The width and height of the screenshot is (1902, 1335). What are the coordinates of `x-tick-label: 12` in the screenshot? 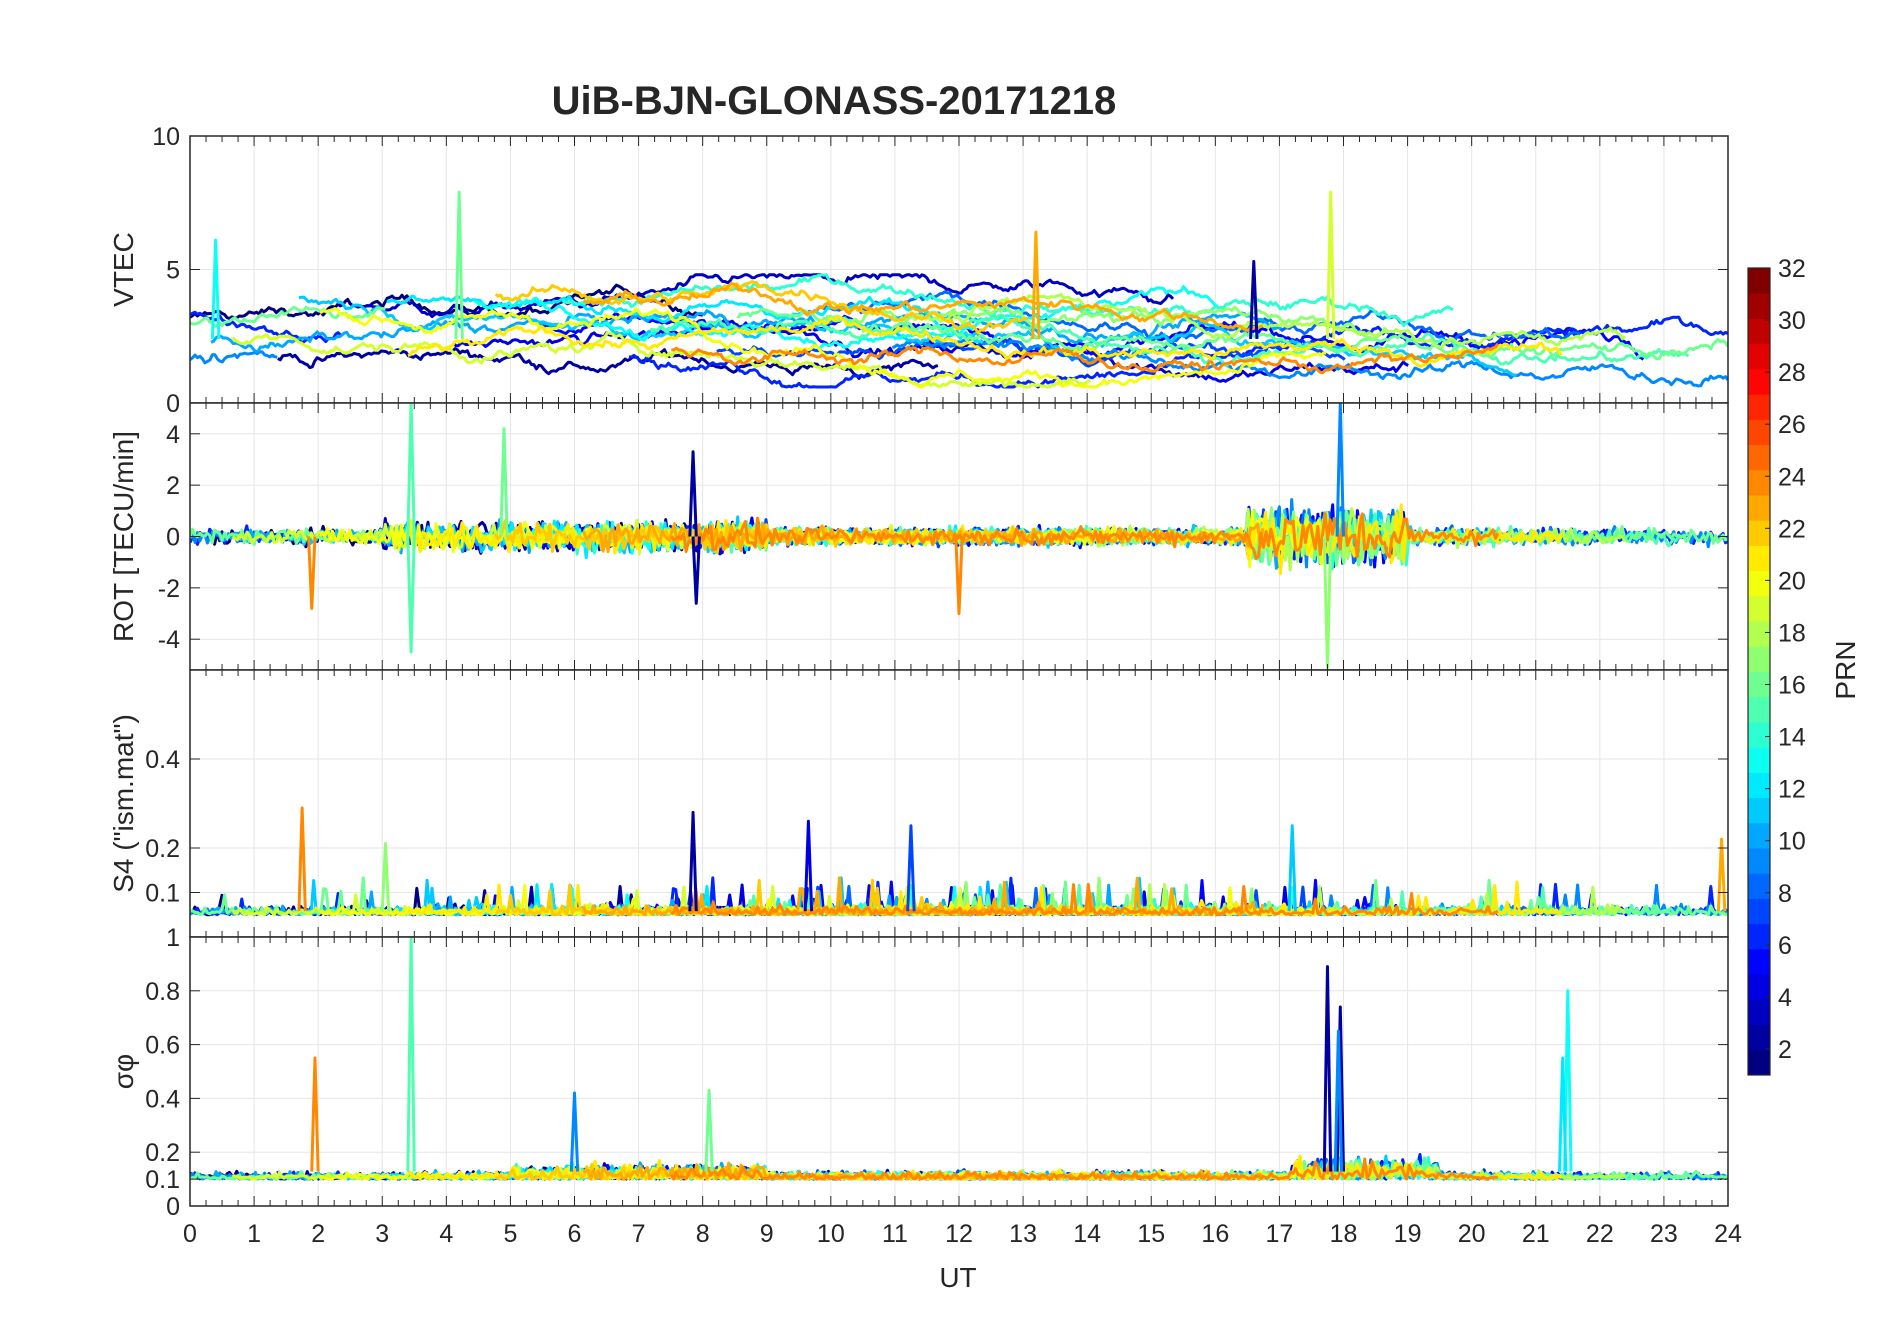 It's located at (959, 1234).